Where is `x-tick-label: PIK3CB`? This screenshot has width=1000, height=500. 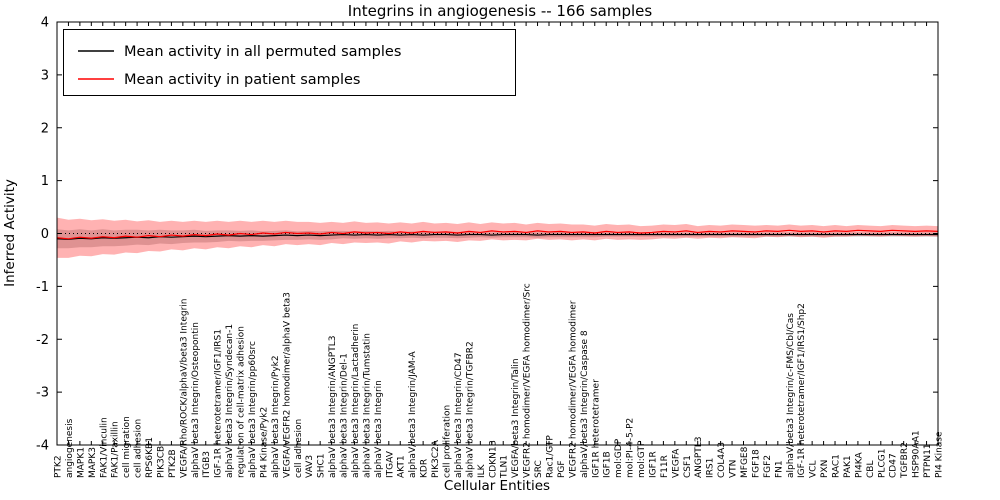 x-tick-label: PIK3CB is located at coordinates (161, 462).